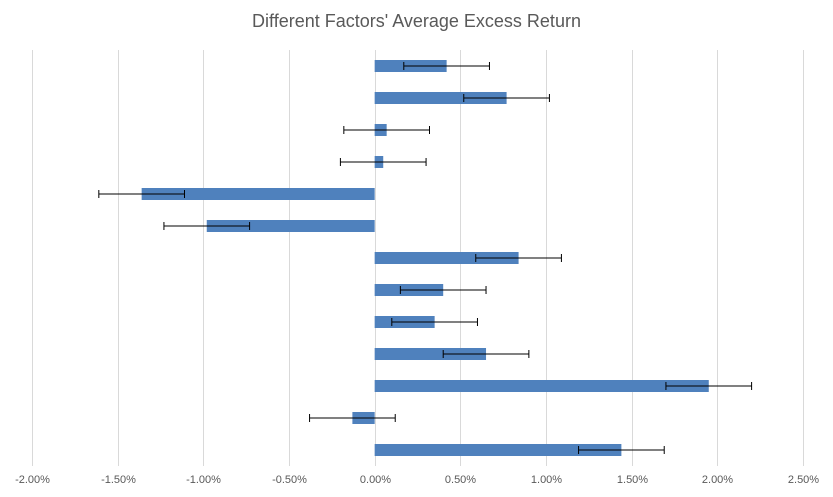 The height and width of the screenshot is (497, 833). What do you see at coordinates (203, 480) in the screenshot?
I see `x-tick-label: -1.00%` at bounding box center [203, 480].